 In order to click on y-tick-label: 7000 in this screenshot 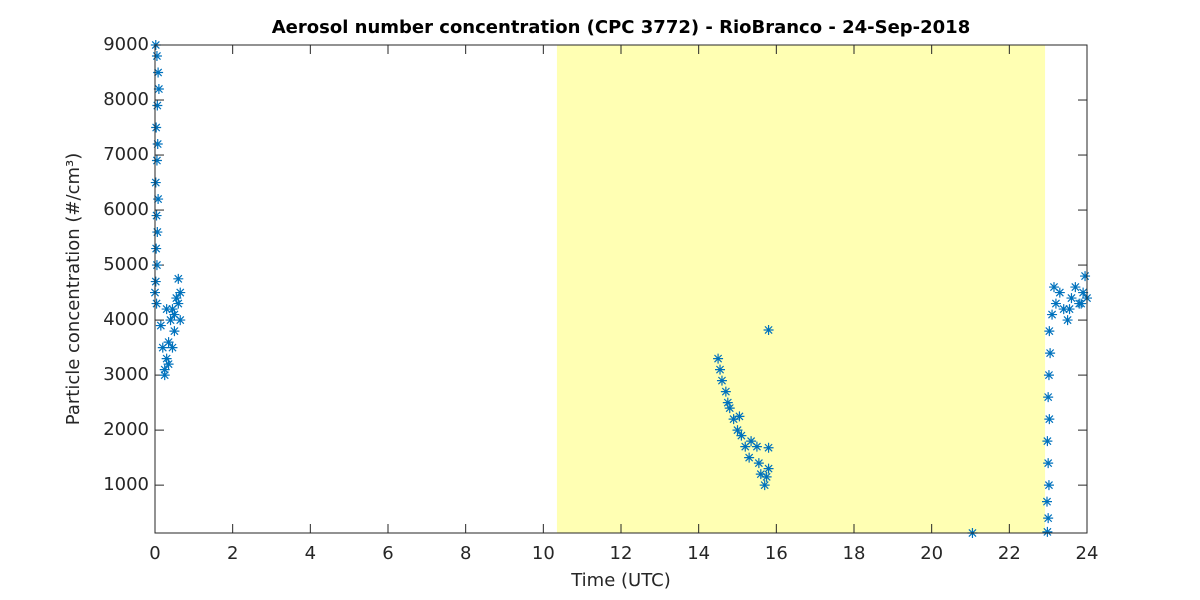, I will do `click(126, 154)`.